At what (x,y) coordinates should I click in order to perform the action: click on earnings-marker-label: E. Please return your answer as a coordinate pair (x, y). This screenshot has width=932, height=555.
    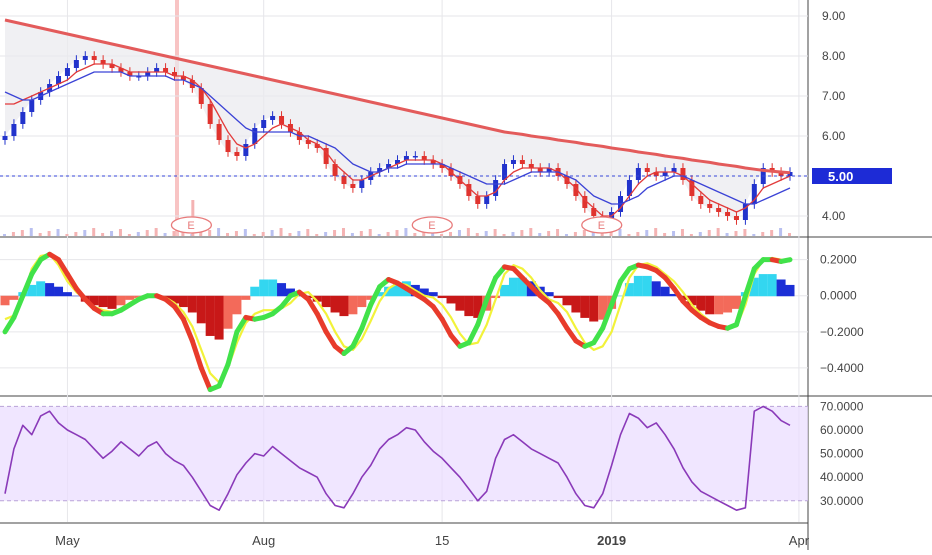
    Looking at the image, I should click on (431, 226).